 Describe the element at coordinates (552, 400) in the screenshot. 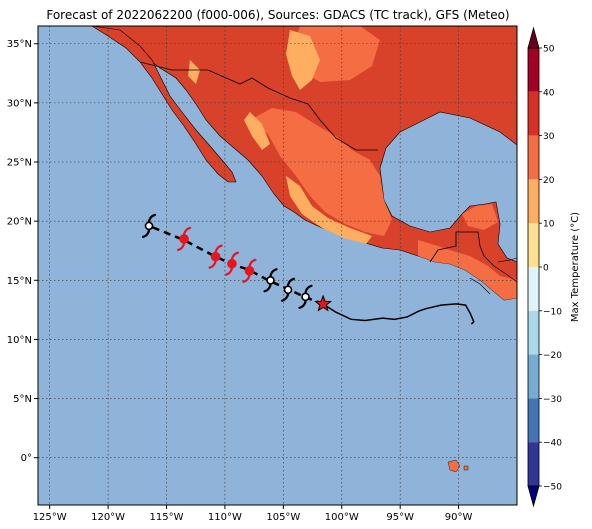

I see `colorbar-tick-label: −30` at that location.